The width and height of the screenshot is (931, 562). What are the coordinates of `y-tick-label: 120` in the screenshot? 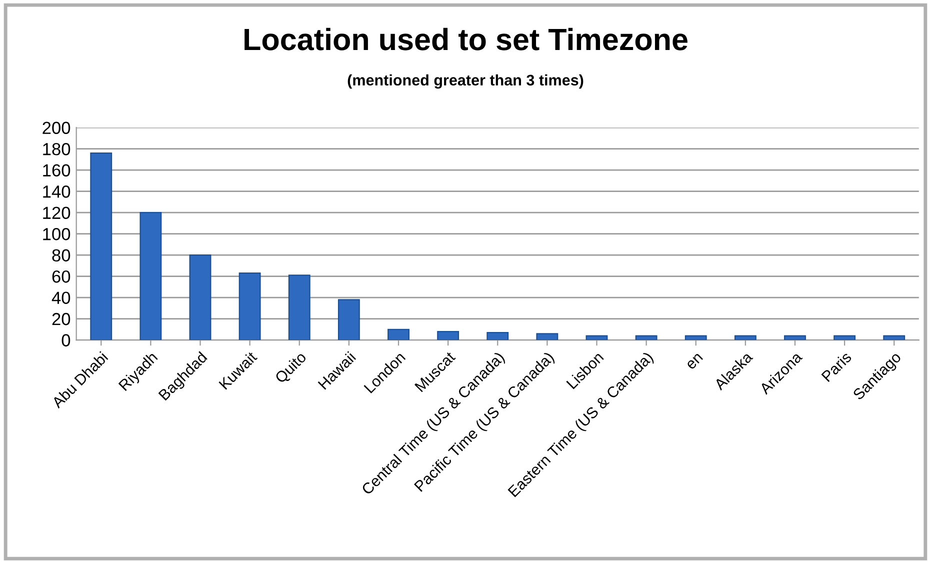 It's located at (56, 213).